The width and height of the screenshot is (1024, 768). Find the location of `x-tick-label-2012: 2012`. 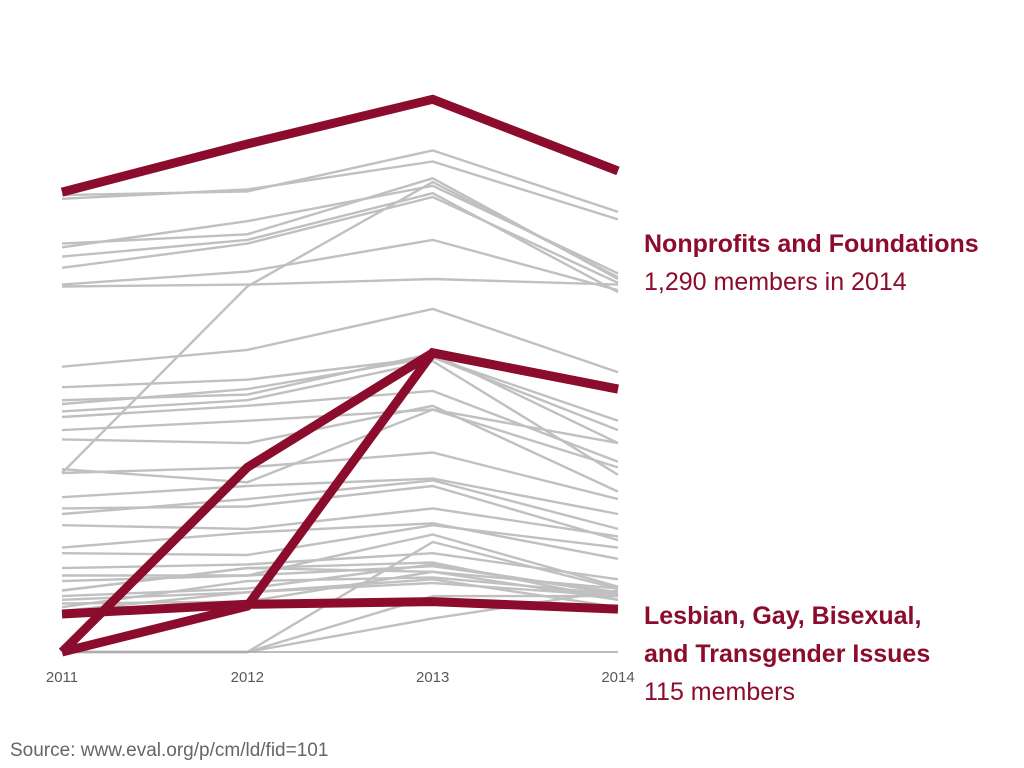

x-tick-label-2012: 2012 is located at coordinates (247, 677).